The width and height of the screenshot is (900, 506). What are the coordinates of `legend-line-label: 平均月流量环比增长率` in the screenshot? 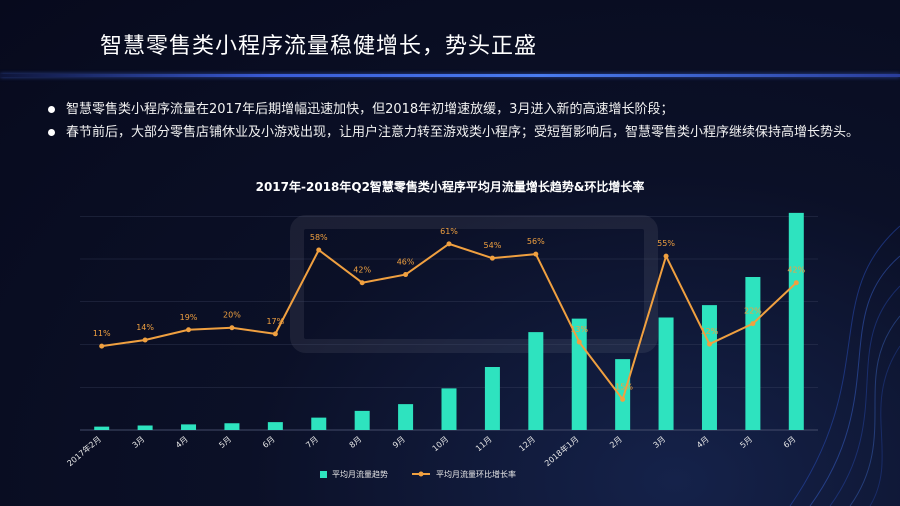 It's located at (476, 474).